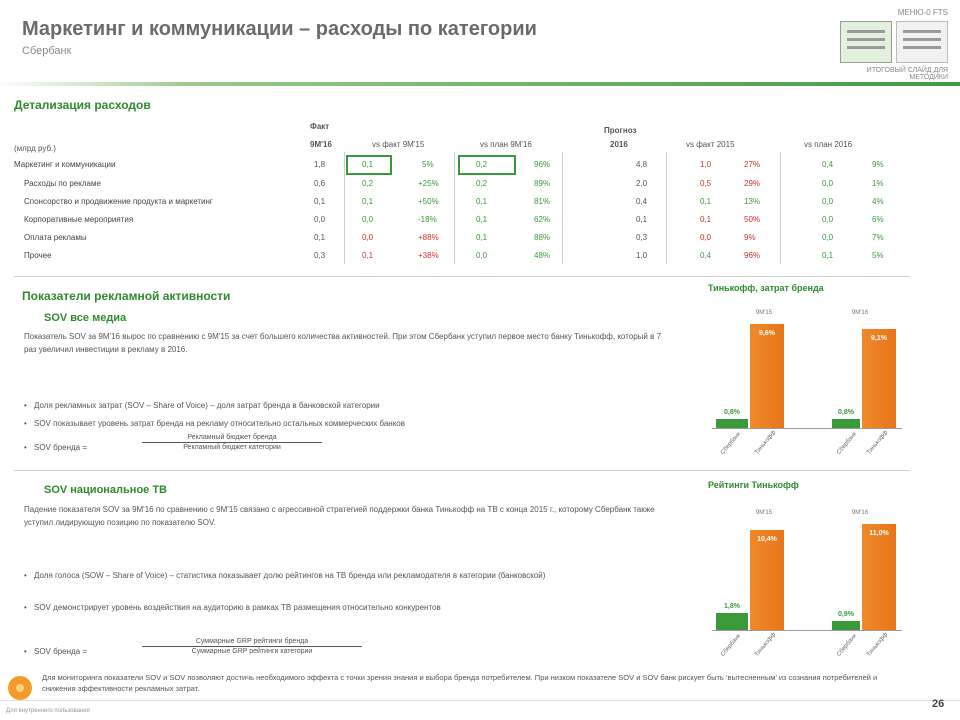 This screenshot has width=960, height=720. Describe the element at coordinates (232, 447) in the screenshot. I see `formula-denominator: Рекламный бюджет категории` at that location.